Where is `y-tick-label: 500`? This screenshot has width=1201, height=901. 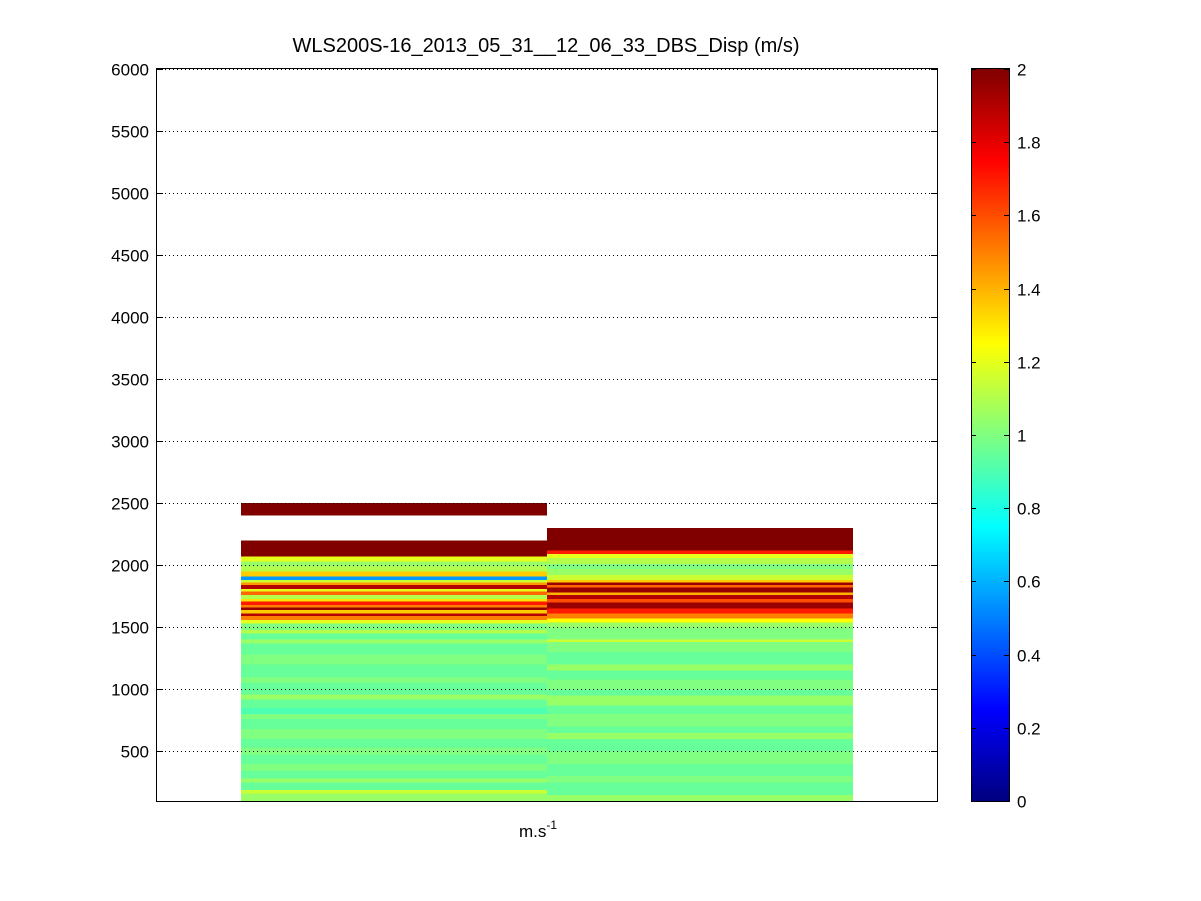
y-tick-label: 500 is located at coordinates (135, 752).